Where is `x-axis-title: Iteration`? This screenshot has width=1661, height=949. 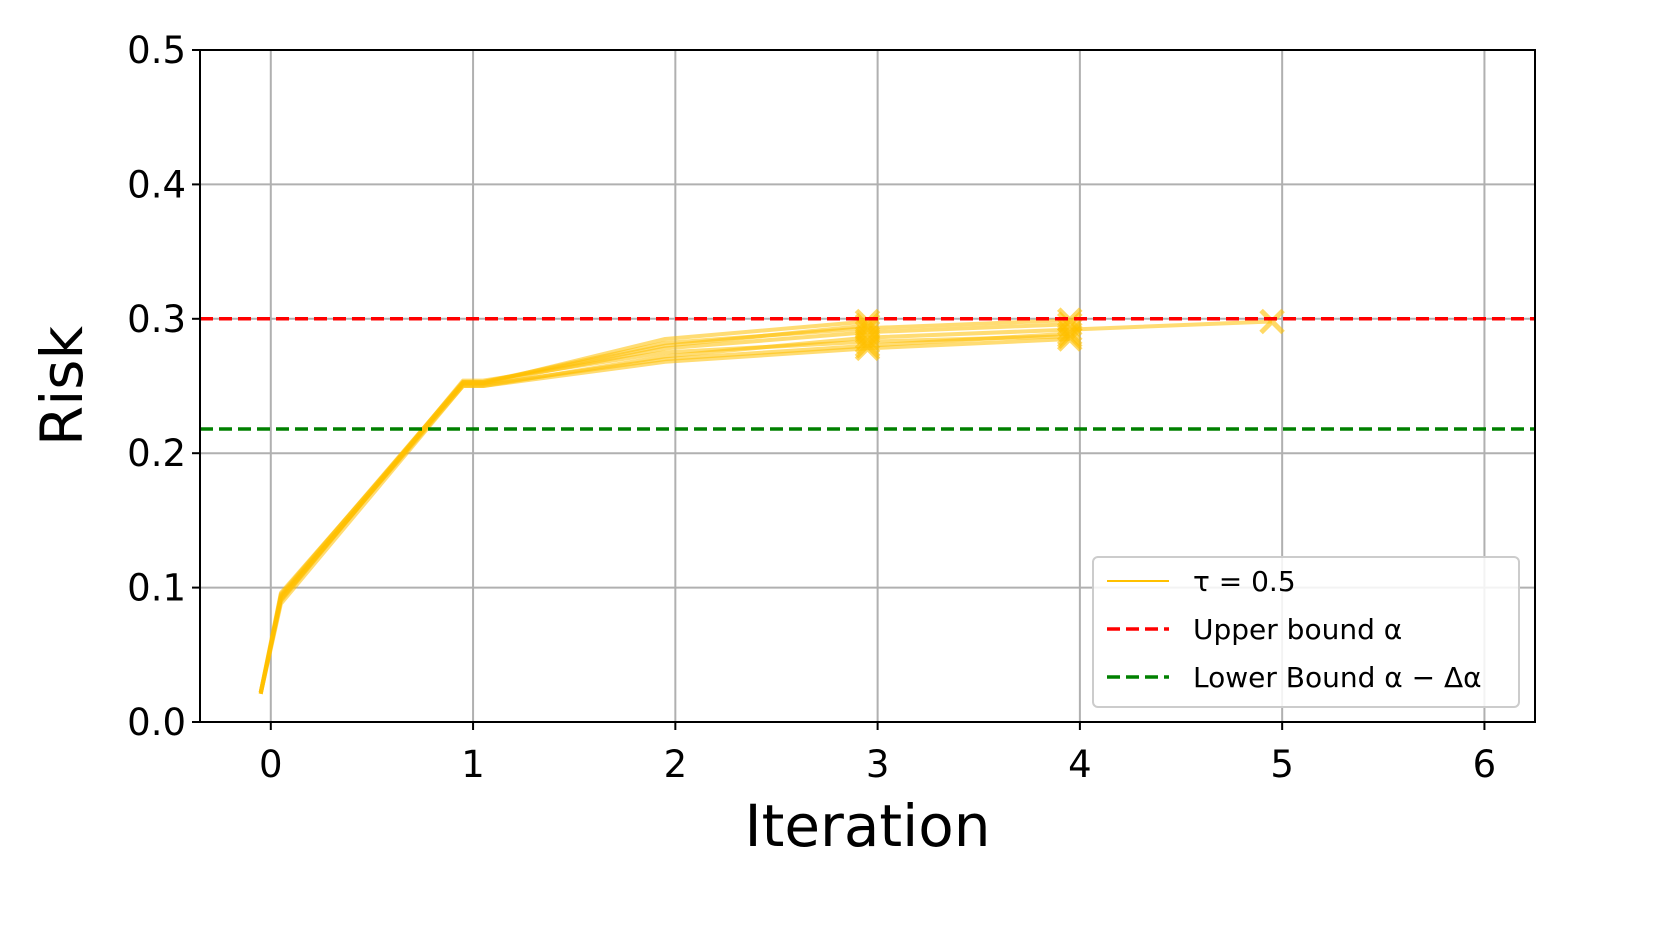
x-axis-title: Iteration is located at coordinates (867, 826).